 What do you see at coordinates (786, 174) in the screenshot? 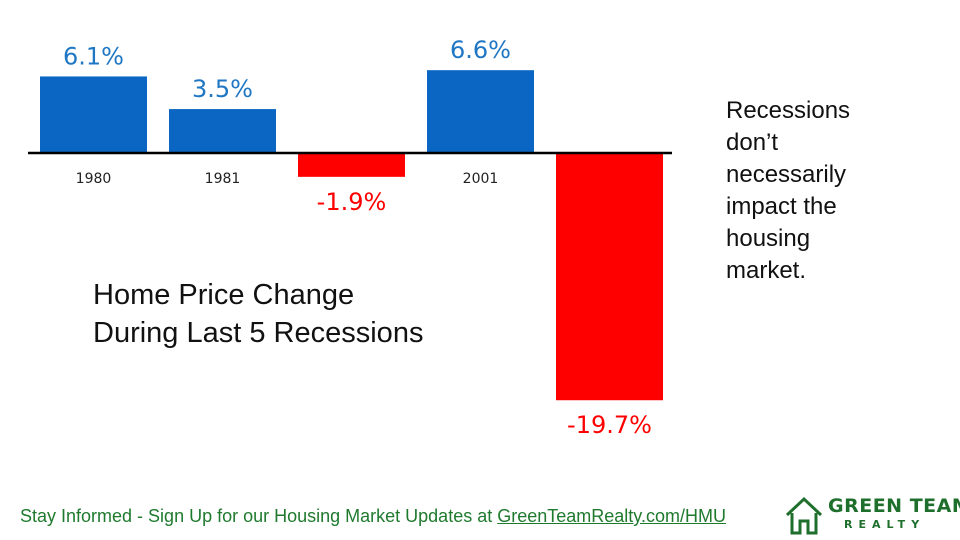
I see `side-note-line-3: necessarily` at bounding box center [786, 174].